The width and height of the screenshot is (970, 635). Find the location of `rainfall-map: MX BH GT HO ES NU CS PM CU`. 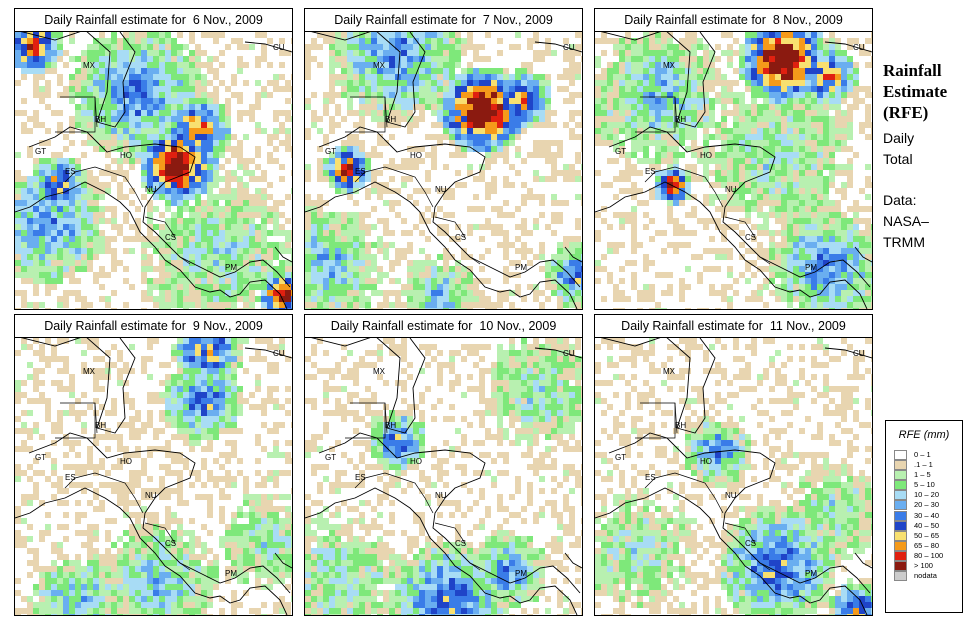

rainfall-map: MX BH GT HO ES NU CS PM CU is located at coordinates (733, 170).